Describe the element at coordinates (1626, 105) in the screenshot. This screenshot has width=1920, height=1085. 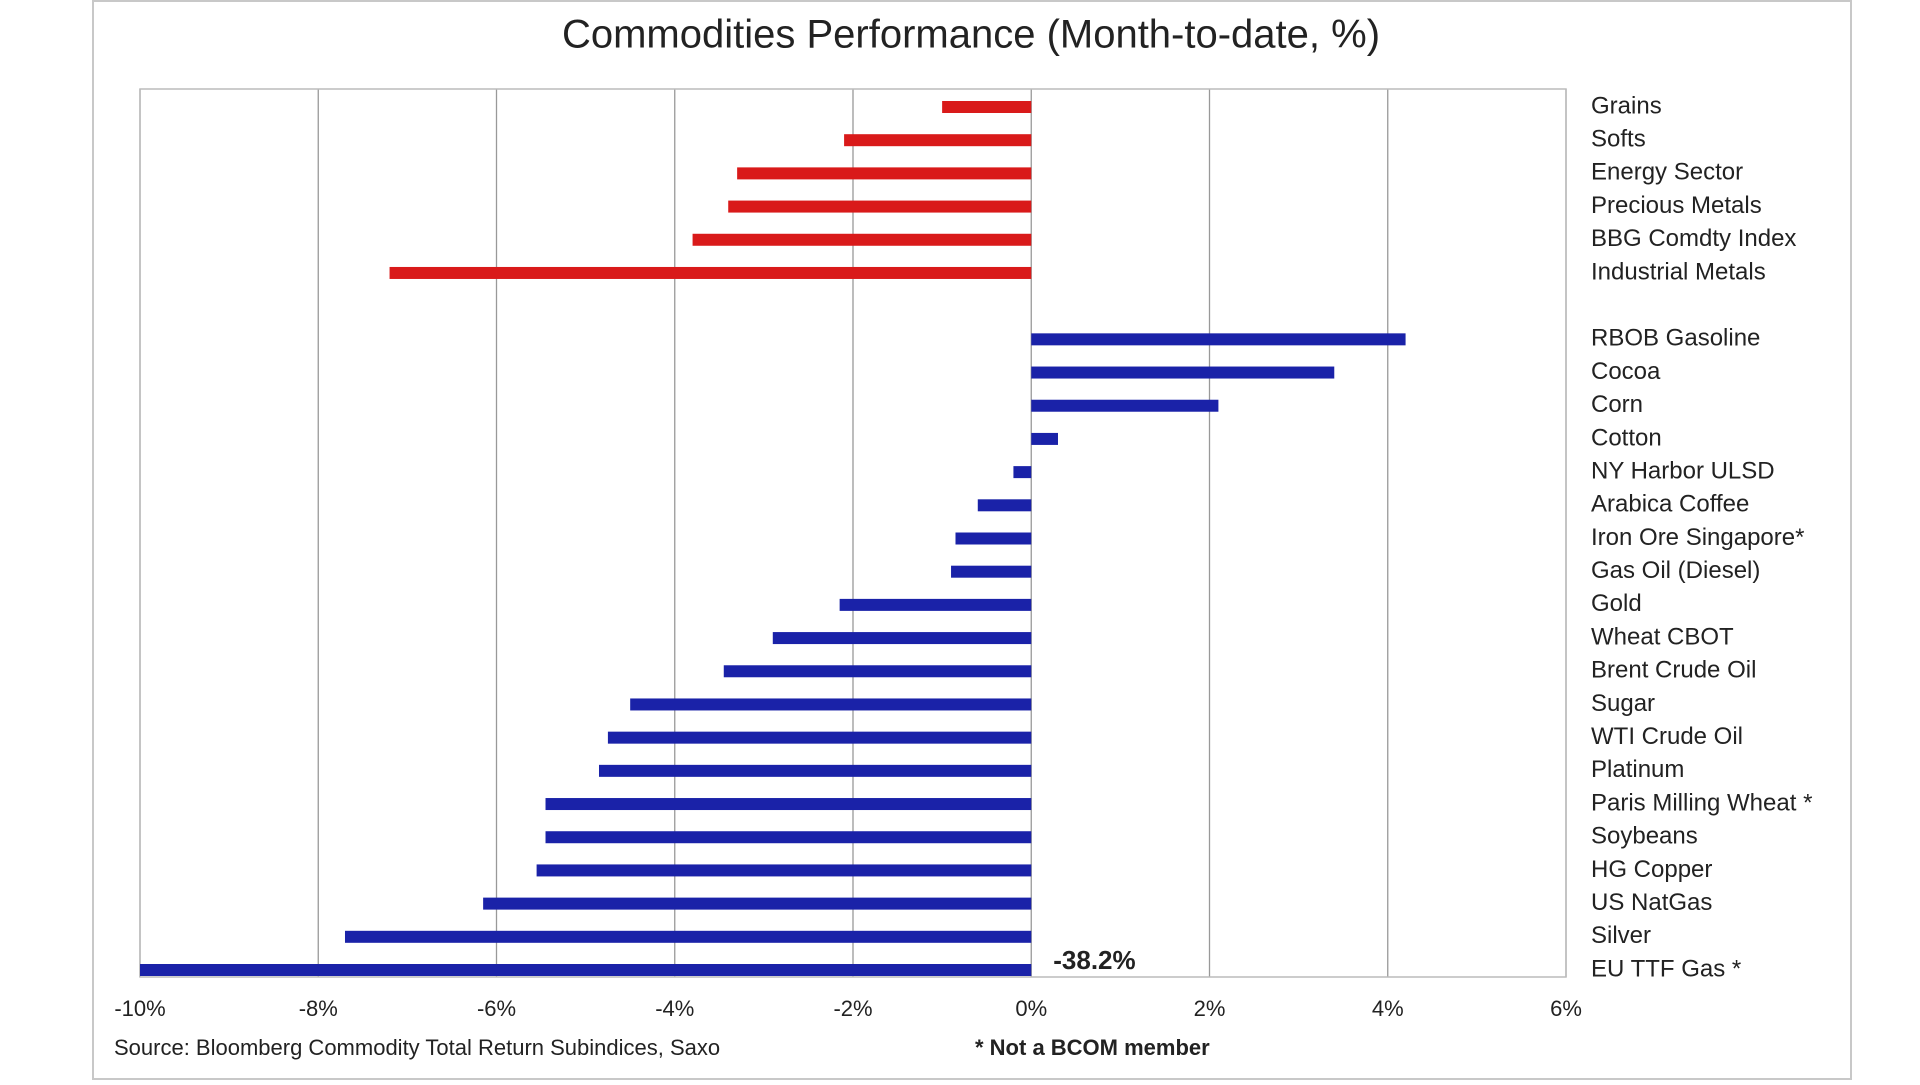
I see `category-label: Grains` at that location.